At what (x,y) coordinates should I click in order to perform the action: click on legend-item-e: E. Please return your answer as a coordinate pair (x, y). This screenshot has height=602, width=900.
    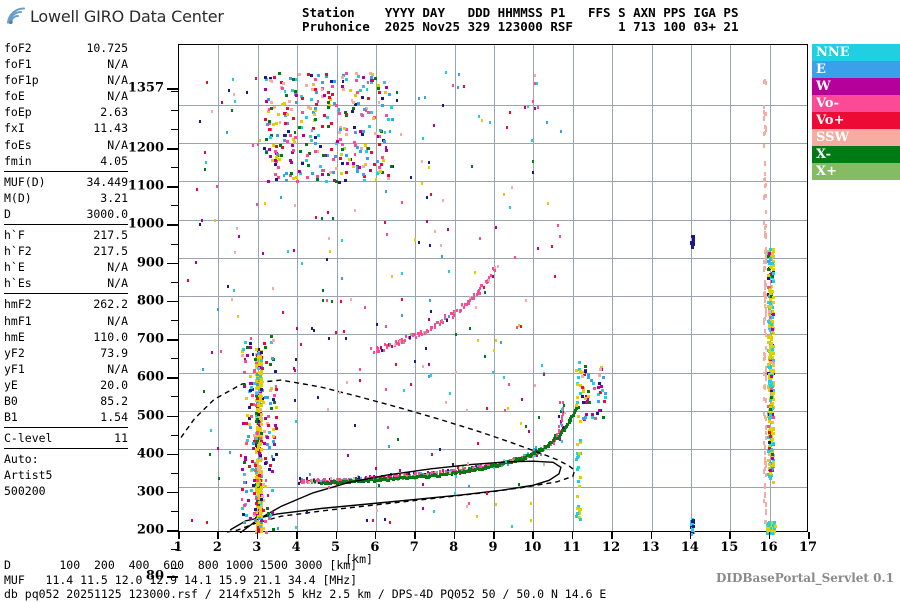
    Looking at the image, I should click on (856, 69).